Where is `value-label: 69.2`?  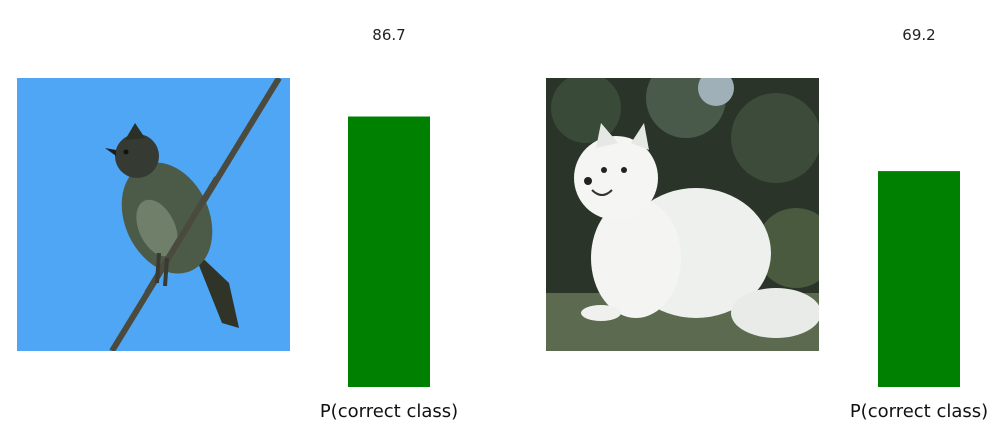 value-label: 69.2 is located at coordinates (918, 35).